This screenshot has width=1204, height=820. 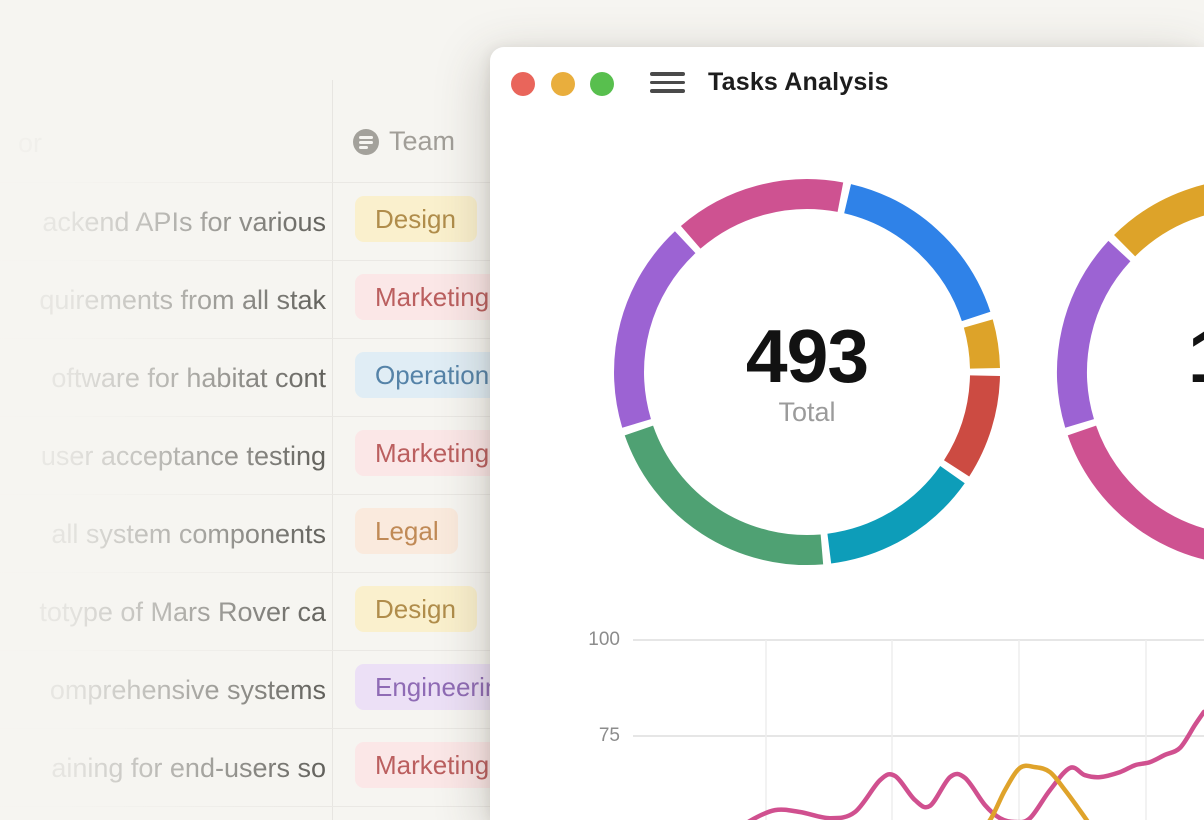 I want to click on donut-total-label: Total, so click(x=807, y=412).